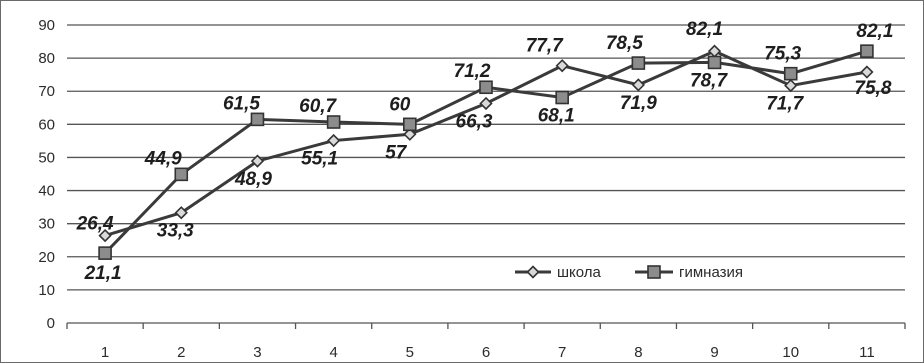 The height and width of the screenshot is (363, 924). What do you see at coordinates (545, 46) in the screenshot?
I see `data-label-shkola: 77,7` at bounding box center [545, 46].